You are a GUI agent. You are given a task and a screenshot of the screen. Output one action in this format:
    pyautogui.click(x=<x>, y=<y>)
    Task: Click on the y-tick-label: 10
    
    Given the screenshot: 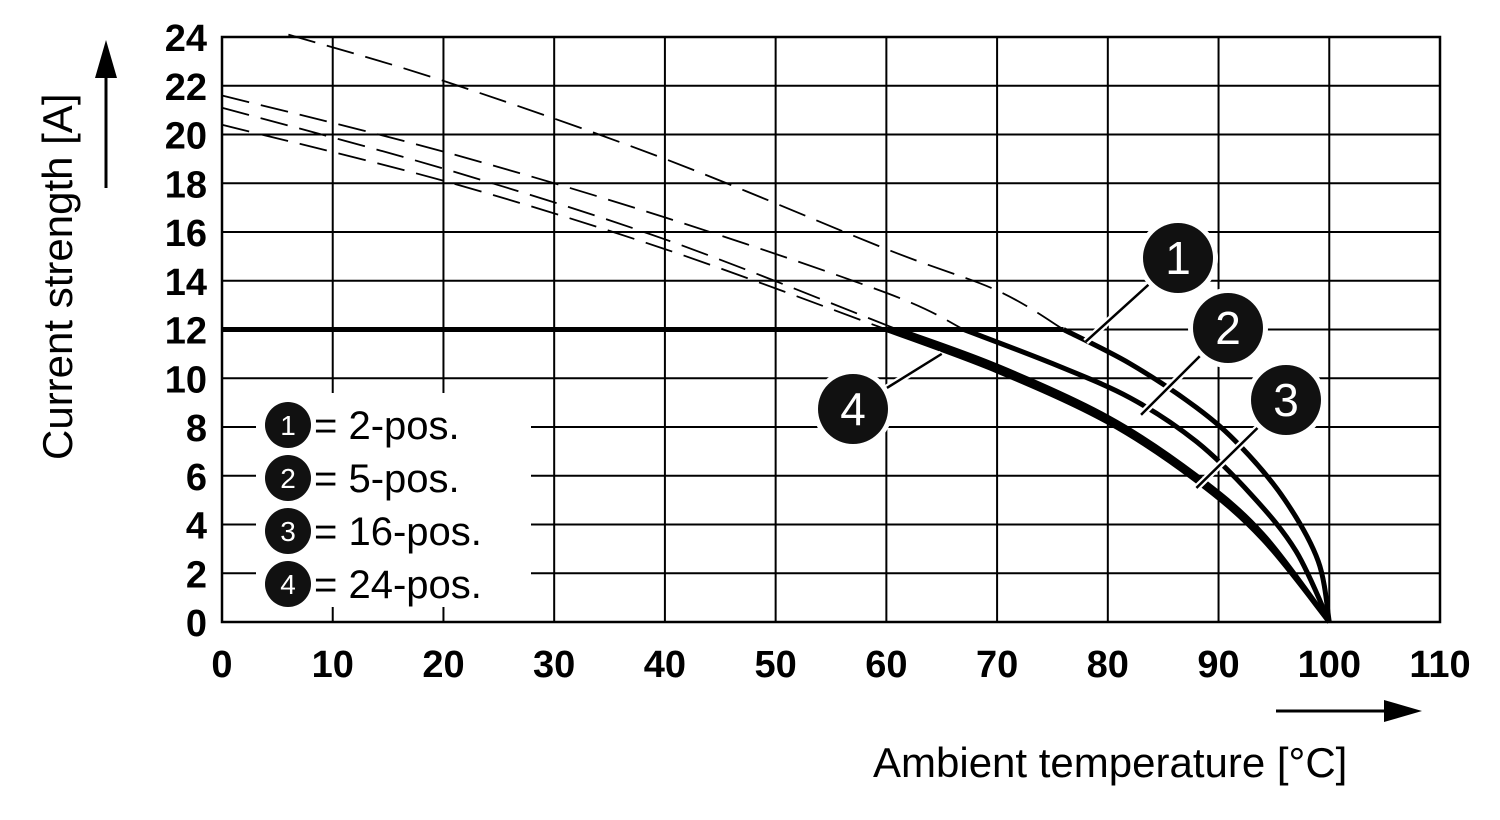 What is the action you would take?
    pyautogui.click(x=186, y=380)
    